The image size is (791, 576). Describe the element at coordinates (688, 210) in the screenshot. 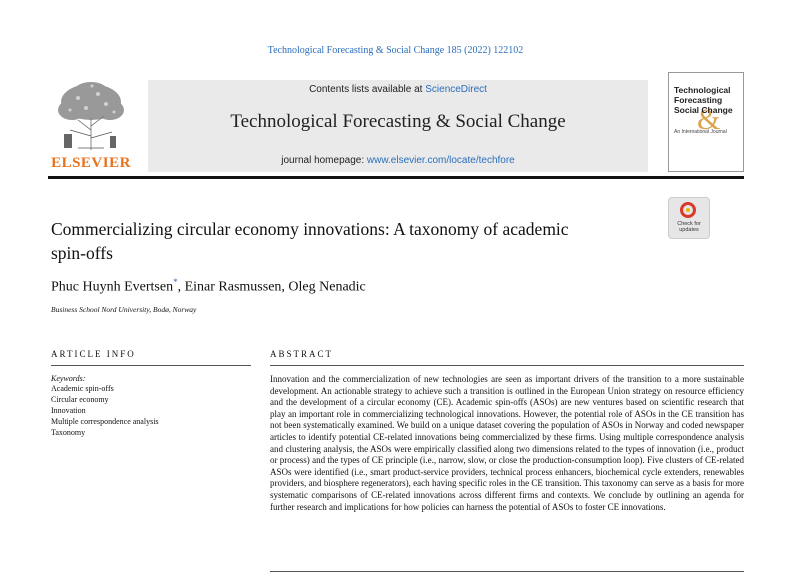

I see `check-updates-icon` at that location.